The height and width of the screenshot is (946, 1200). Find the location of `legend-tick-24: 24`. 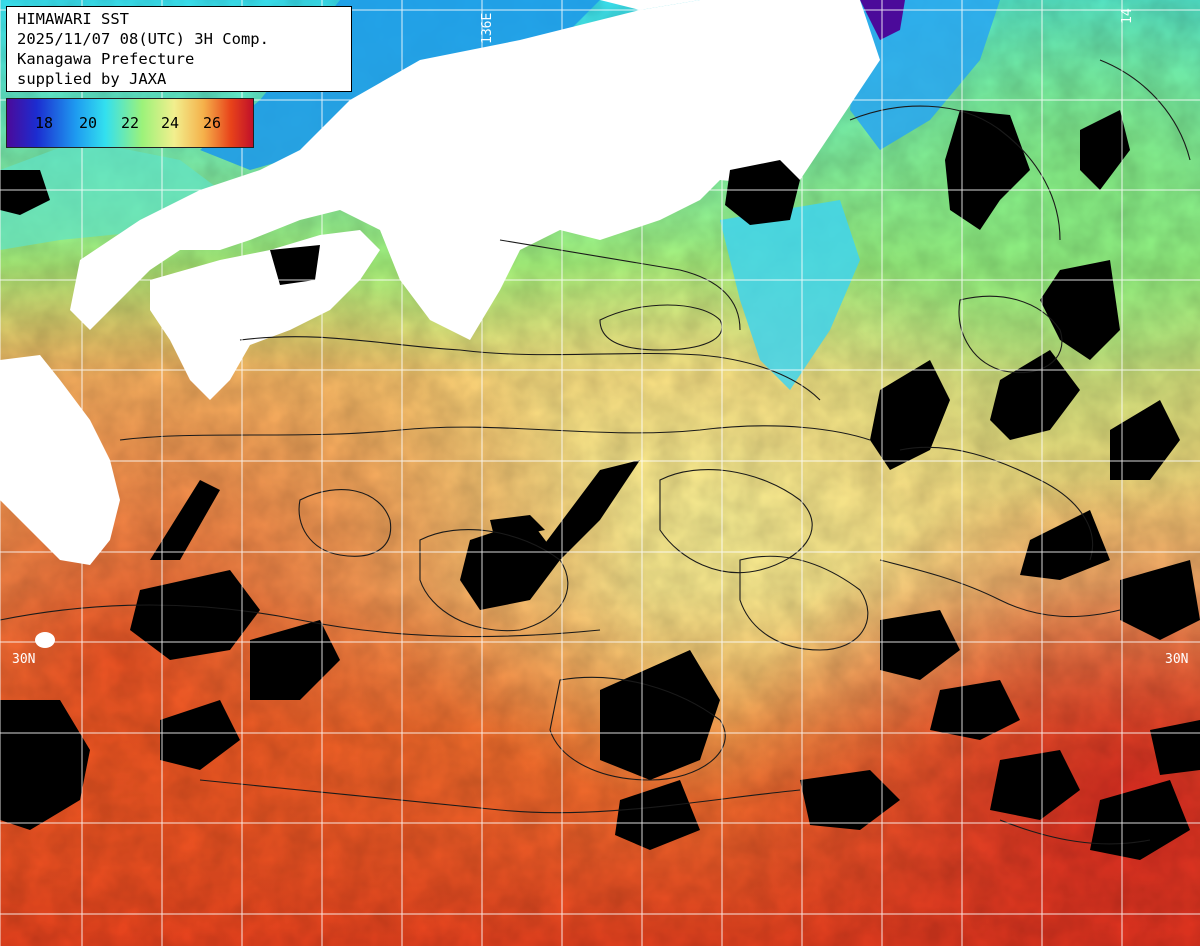

legend-tick-24: 24 is located at coordinates (170, 123).